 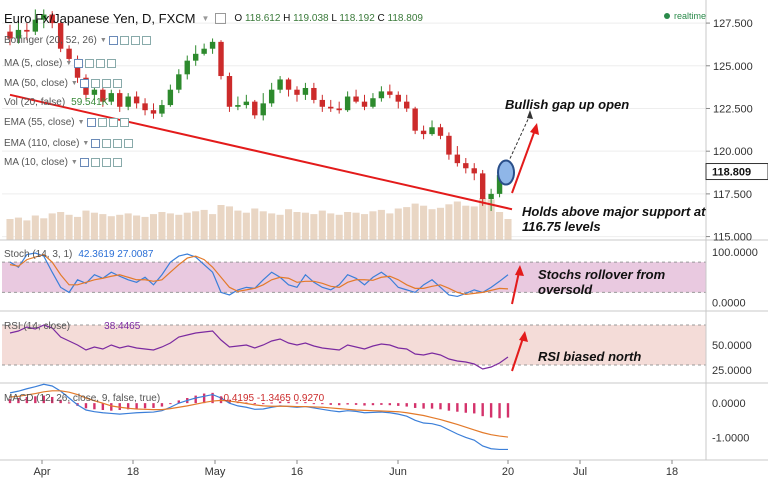 I want to click on rsi-band, so click(x=354, y=345).